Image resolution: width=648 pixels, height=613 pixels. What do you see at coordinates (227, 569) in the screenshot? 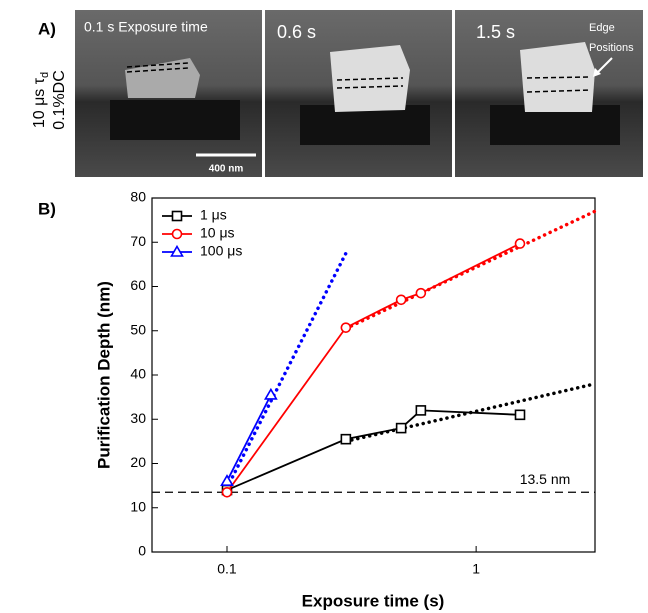
I see `x-tick-label: 0.1` at bounding box center [227, 569].